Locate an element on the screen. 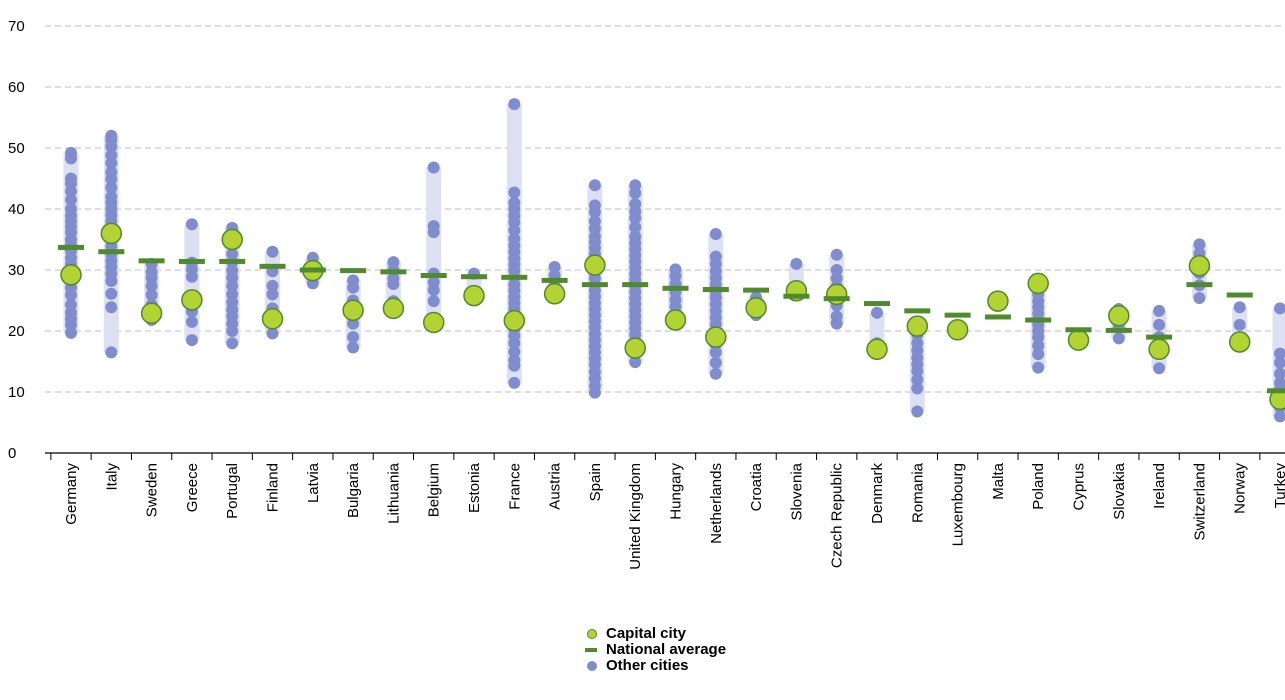  x-tick-label: Hungary is located at coordinates (676, 491).